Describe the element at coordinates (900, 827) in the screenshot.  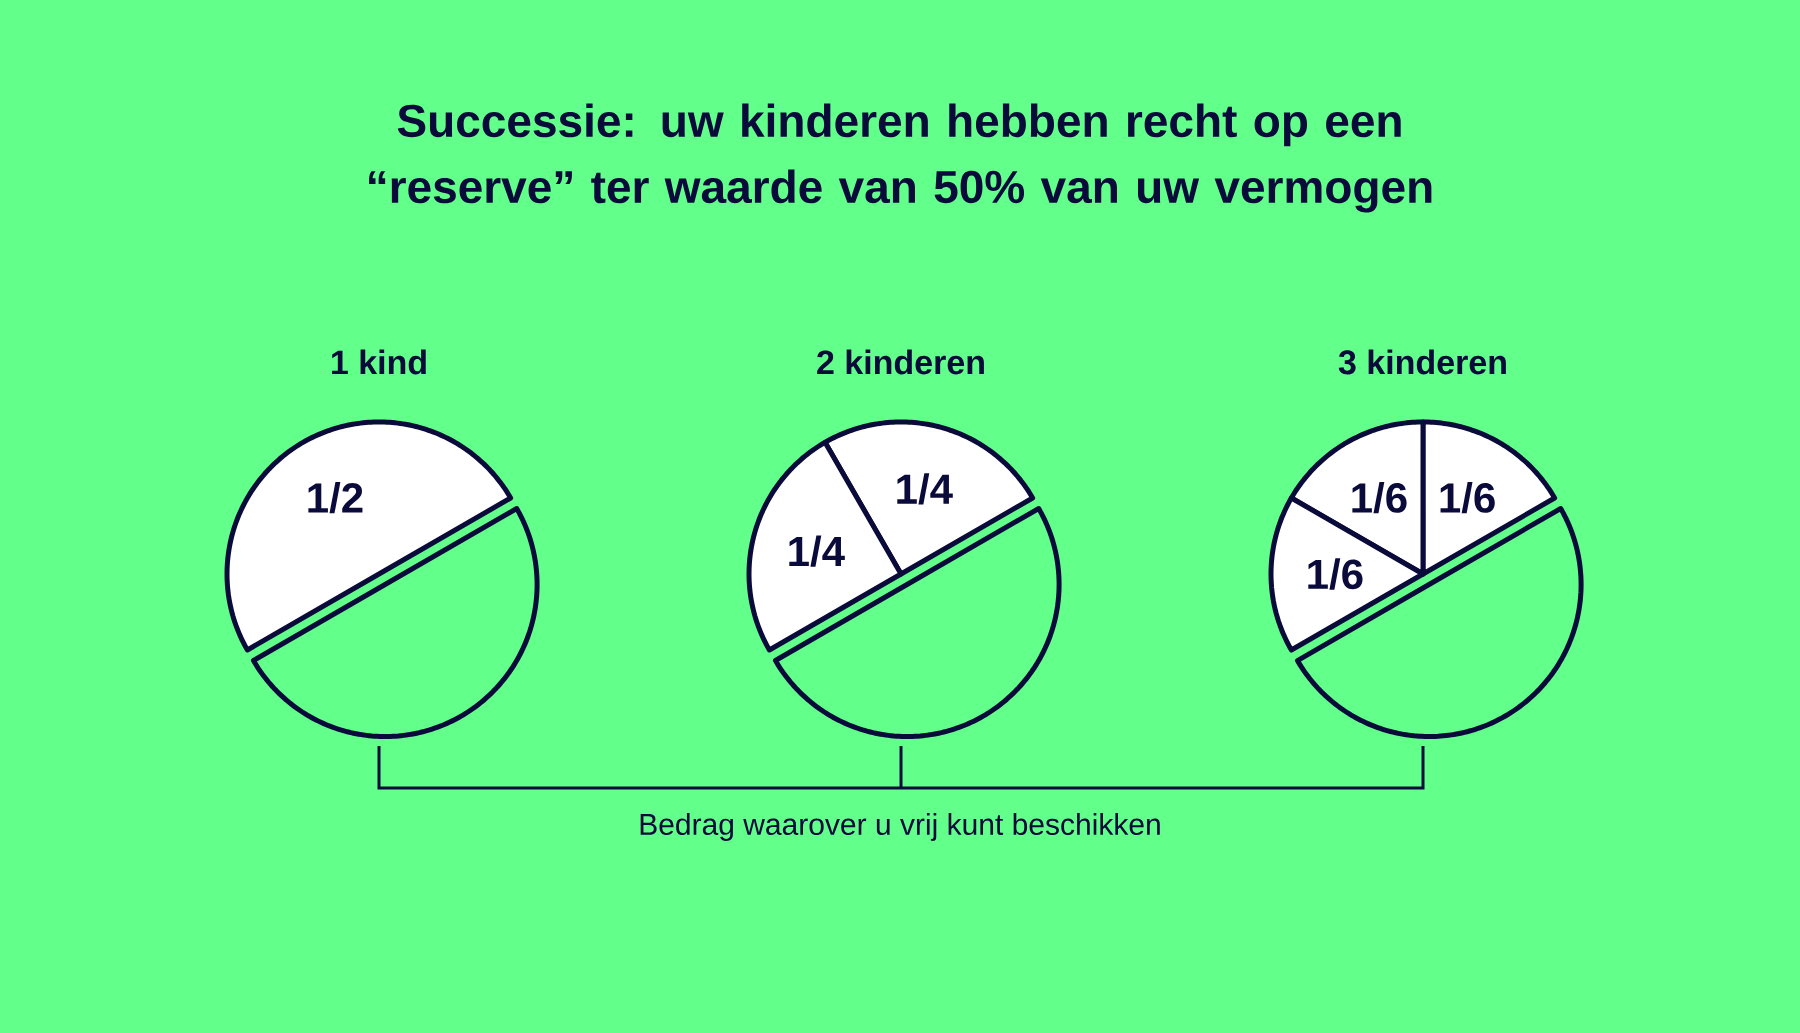
I see `text: Bedrag waarover u vrij kunt beschikken` at that location.